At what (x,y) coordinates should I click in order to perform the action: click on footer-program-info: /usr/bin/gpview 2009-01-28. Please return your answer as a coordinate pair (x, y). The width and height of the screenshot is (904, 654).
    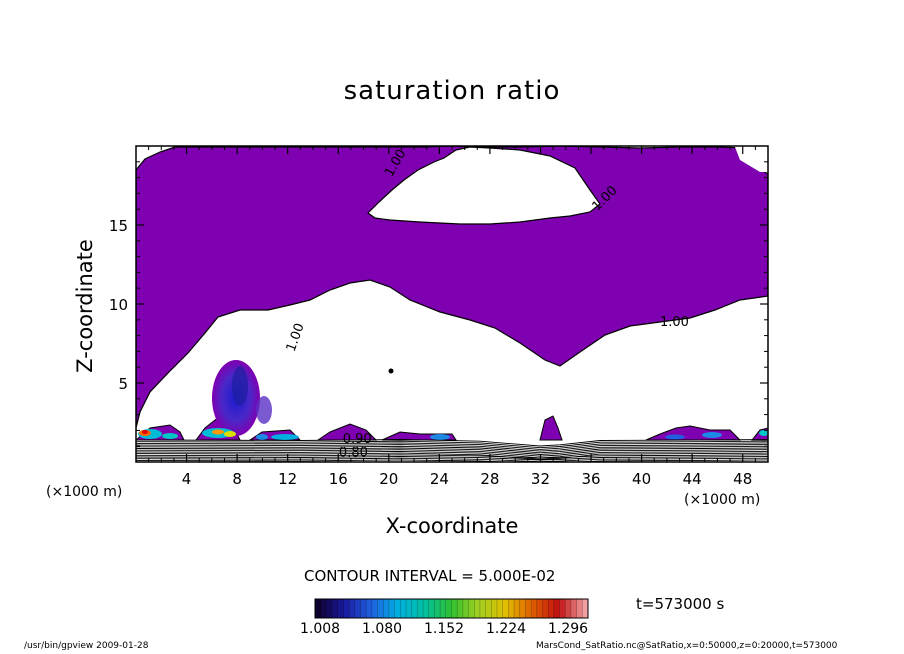
    Looking at the image, I should click on (86, 646).